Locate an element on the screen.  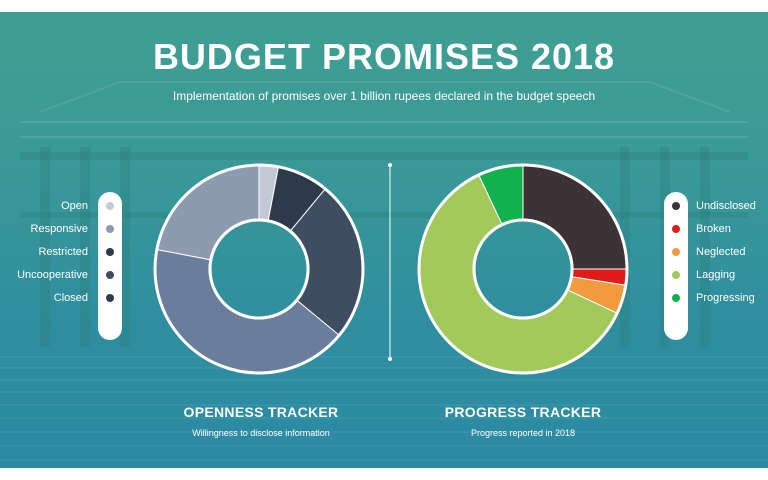
progress-legend-dot-undisclosed is located at coordinates (676, 206).